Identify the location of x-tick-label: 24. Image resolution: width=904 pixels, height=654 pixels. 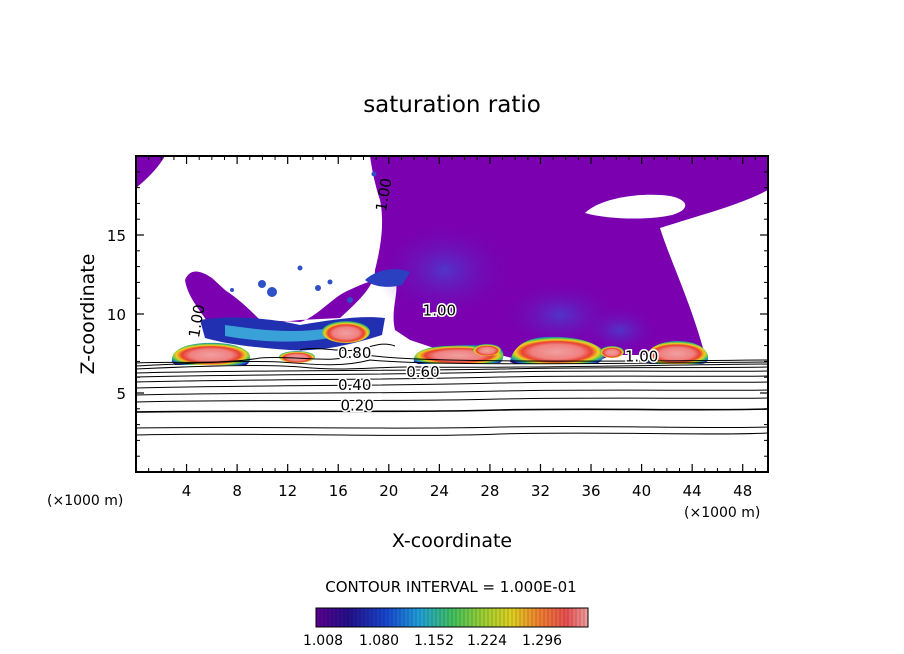
(439, 491).